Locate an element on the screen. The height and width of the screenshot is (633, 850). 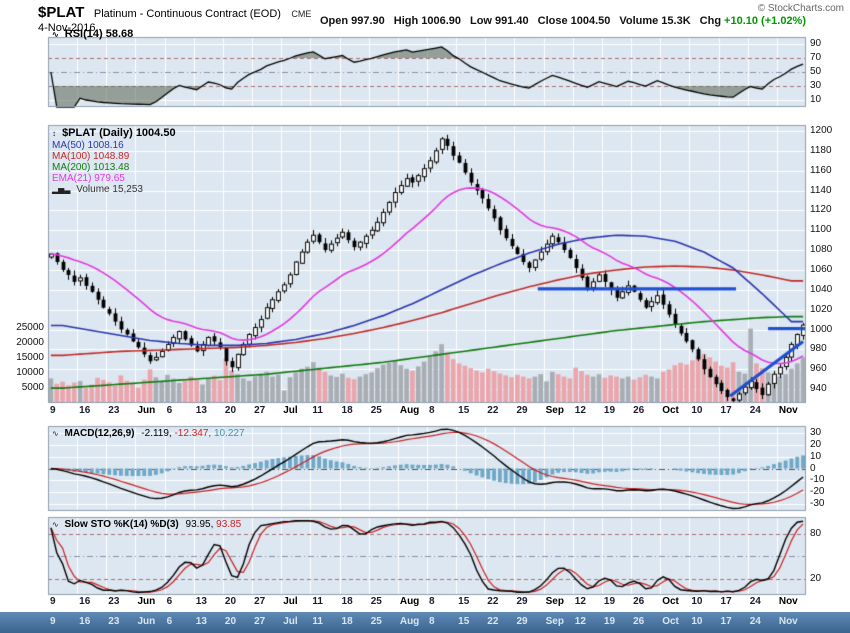
footer-x-label: 25 is located at coordinates (376, 621).